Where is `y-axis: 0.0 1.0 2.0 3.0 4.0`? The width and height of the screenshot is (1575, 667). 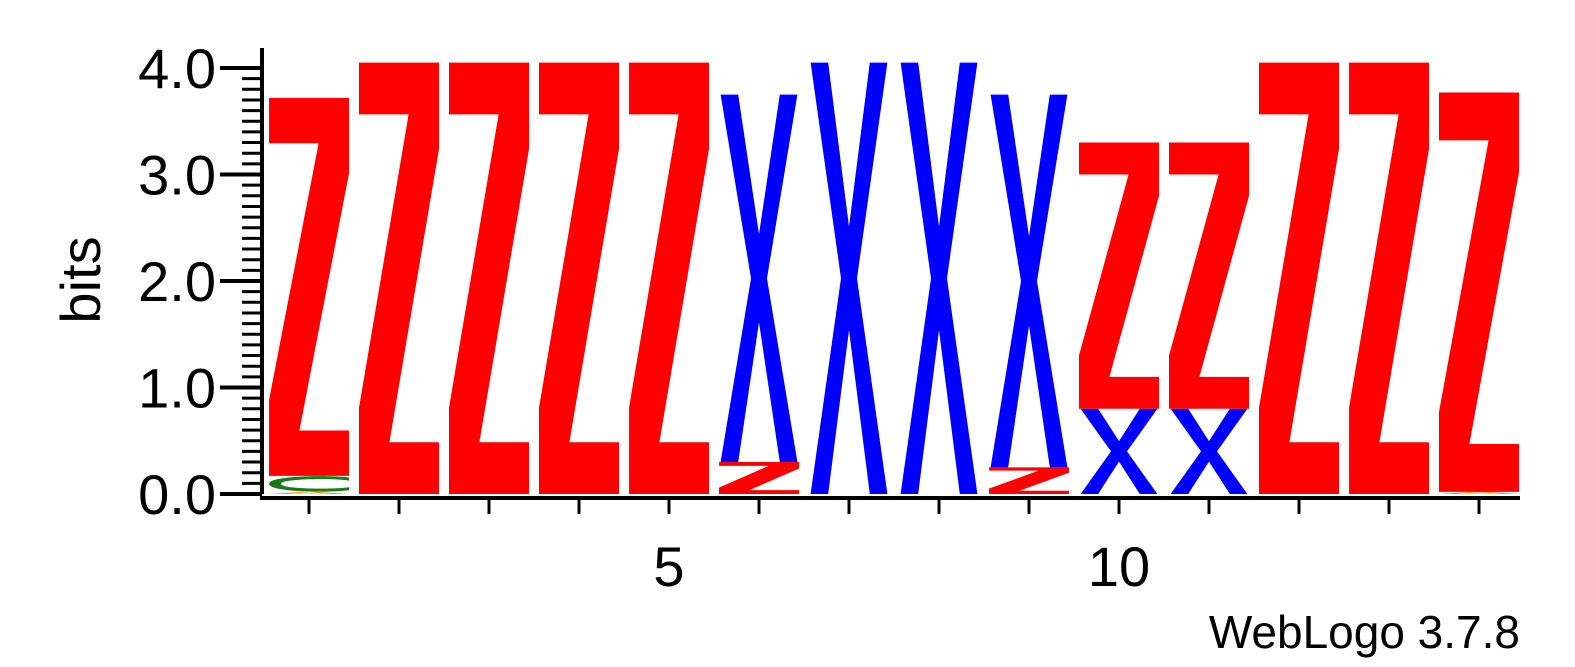 y-axis: 0.0 1.0 2.0 3.0 4.0 is located at coordinates (201, 281).